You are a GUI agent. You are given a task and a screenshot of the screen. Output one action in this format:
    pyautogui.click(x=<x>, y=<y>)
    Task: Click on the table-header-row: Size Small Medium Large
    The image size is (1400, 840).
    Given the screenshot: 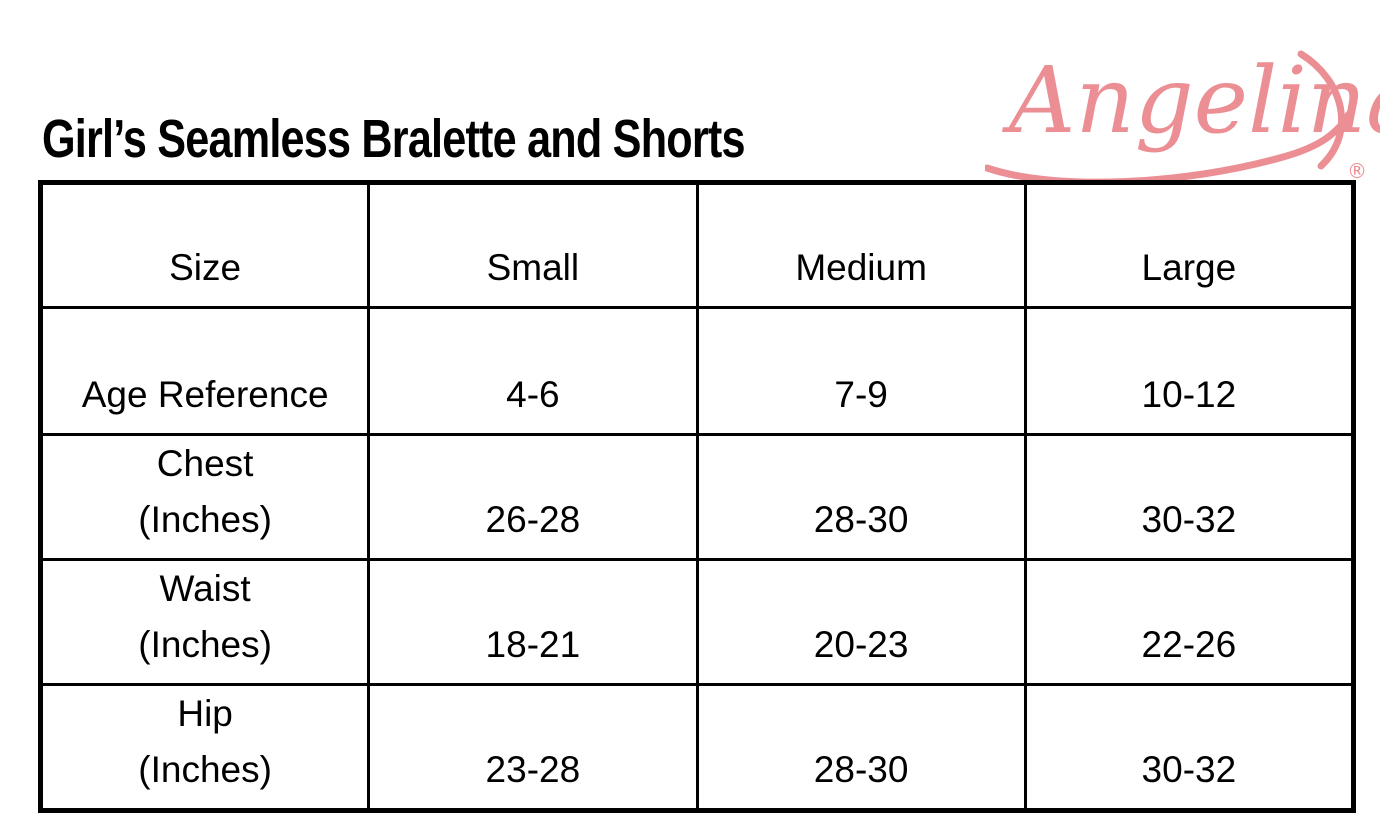 What is the action you would take?
    pyautogui.click(x=697, y=245)
    